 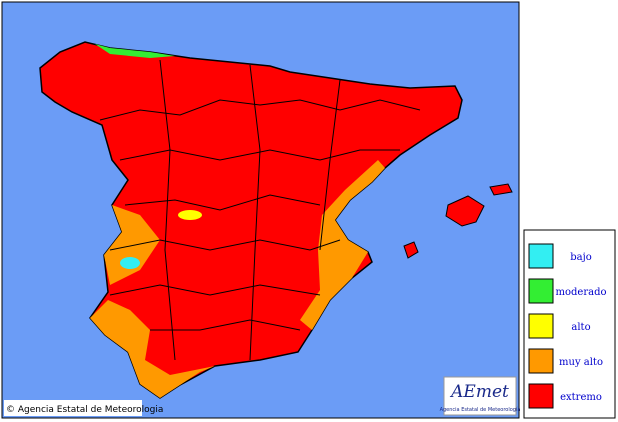 I want to click on alto-patch, so click(x=190, y=215).